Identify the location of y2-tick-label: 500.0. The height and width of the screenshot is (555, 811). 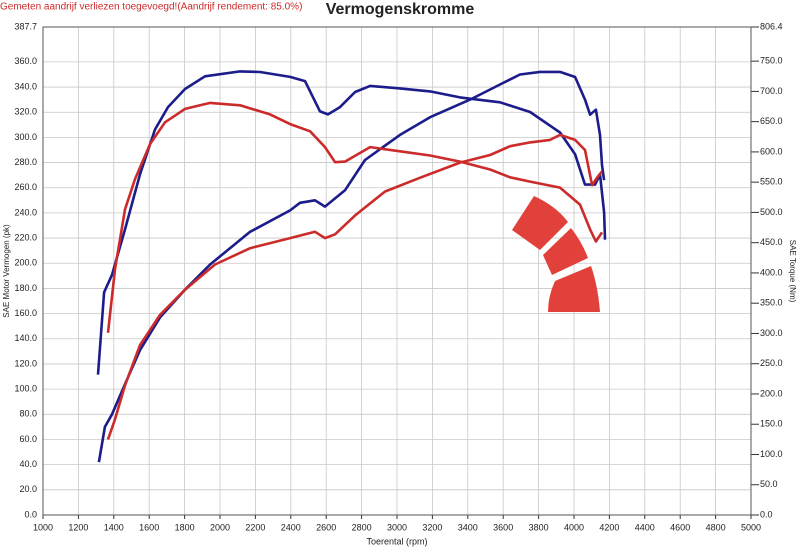
(771, 212).